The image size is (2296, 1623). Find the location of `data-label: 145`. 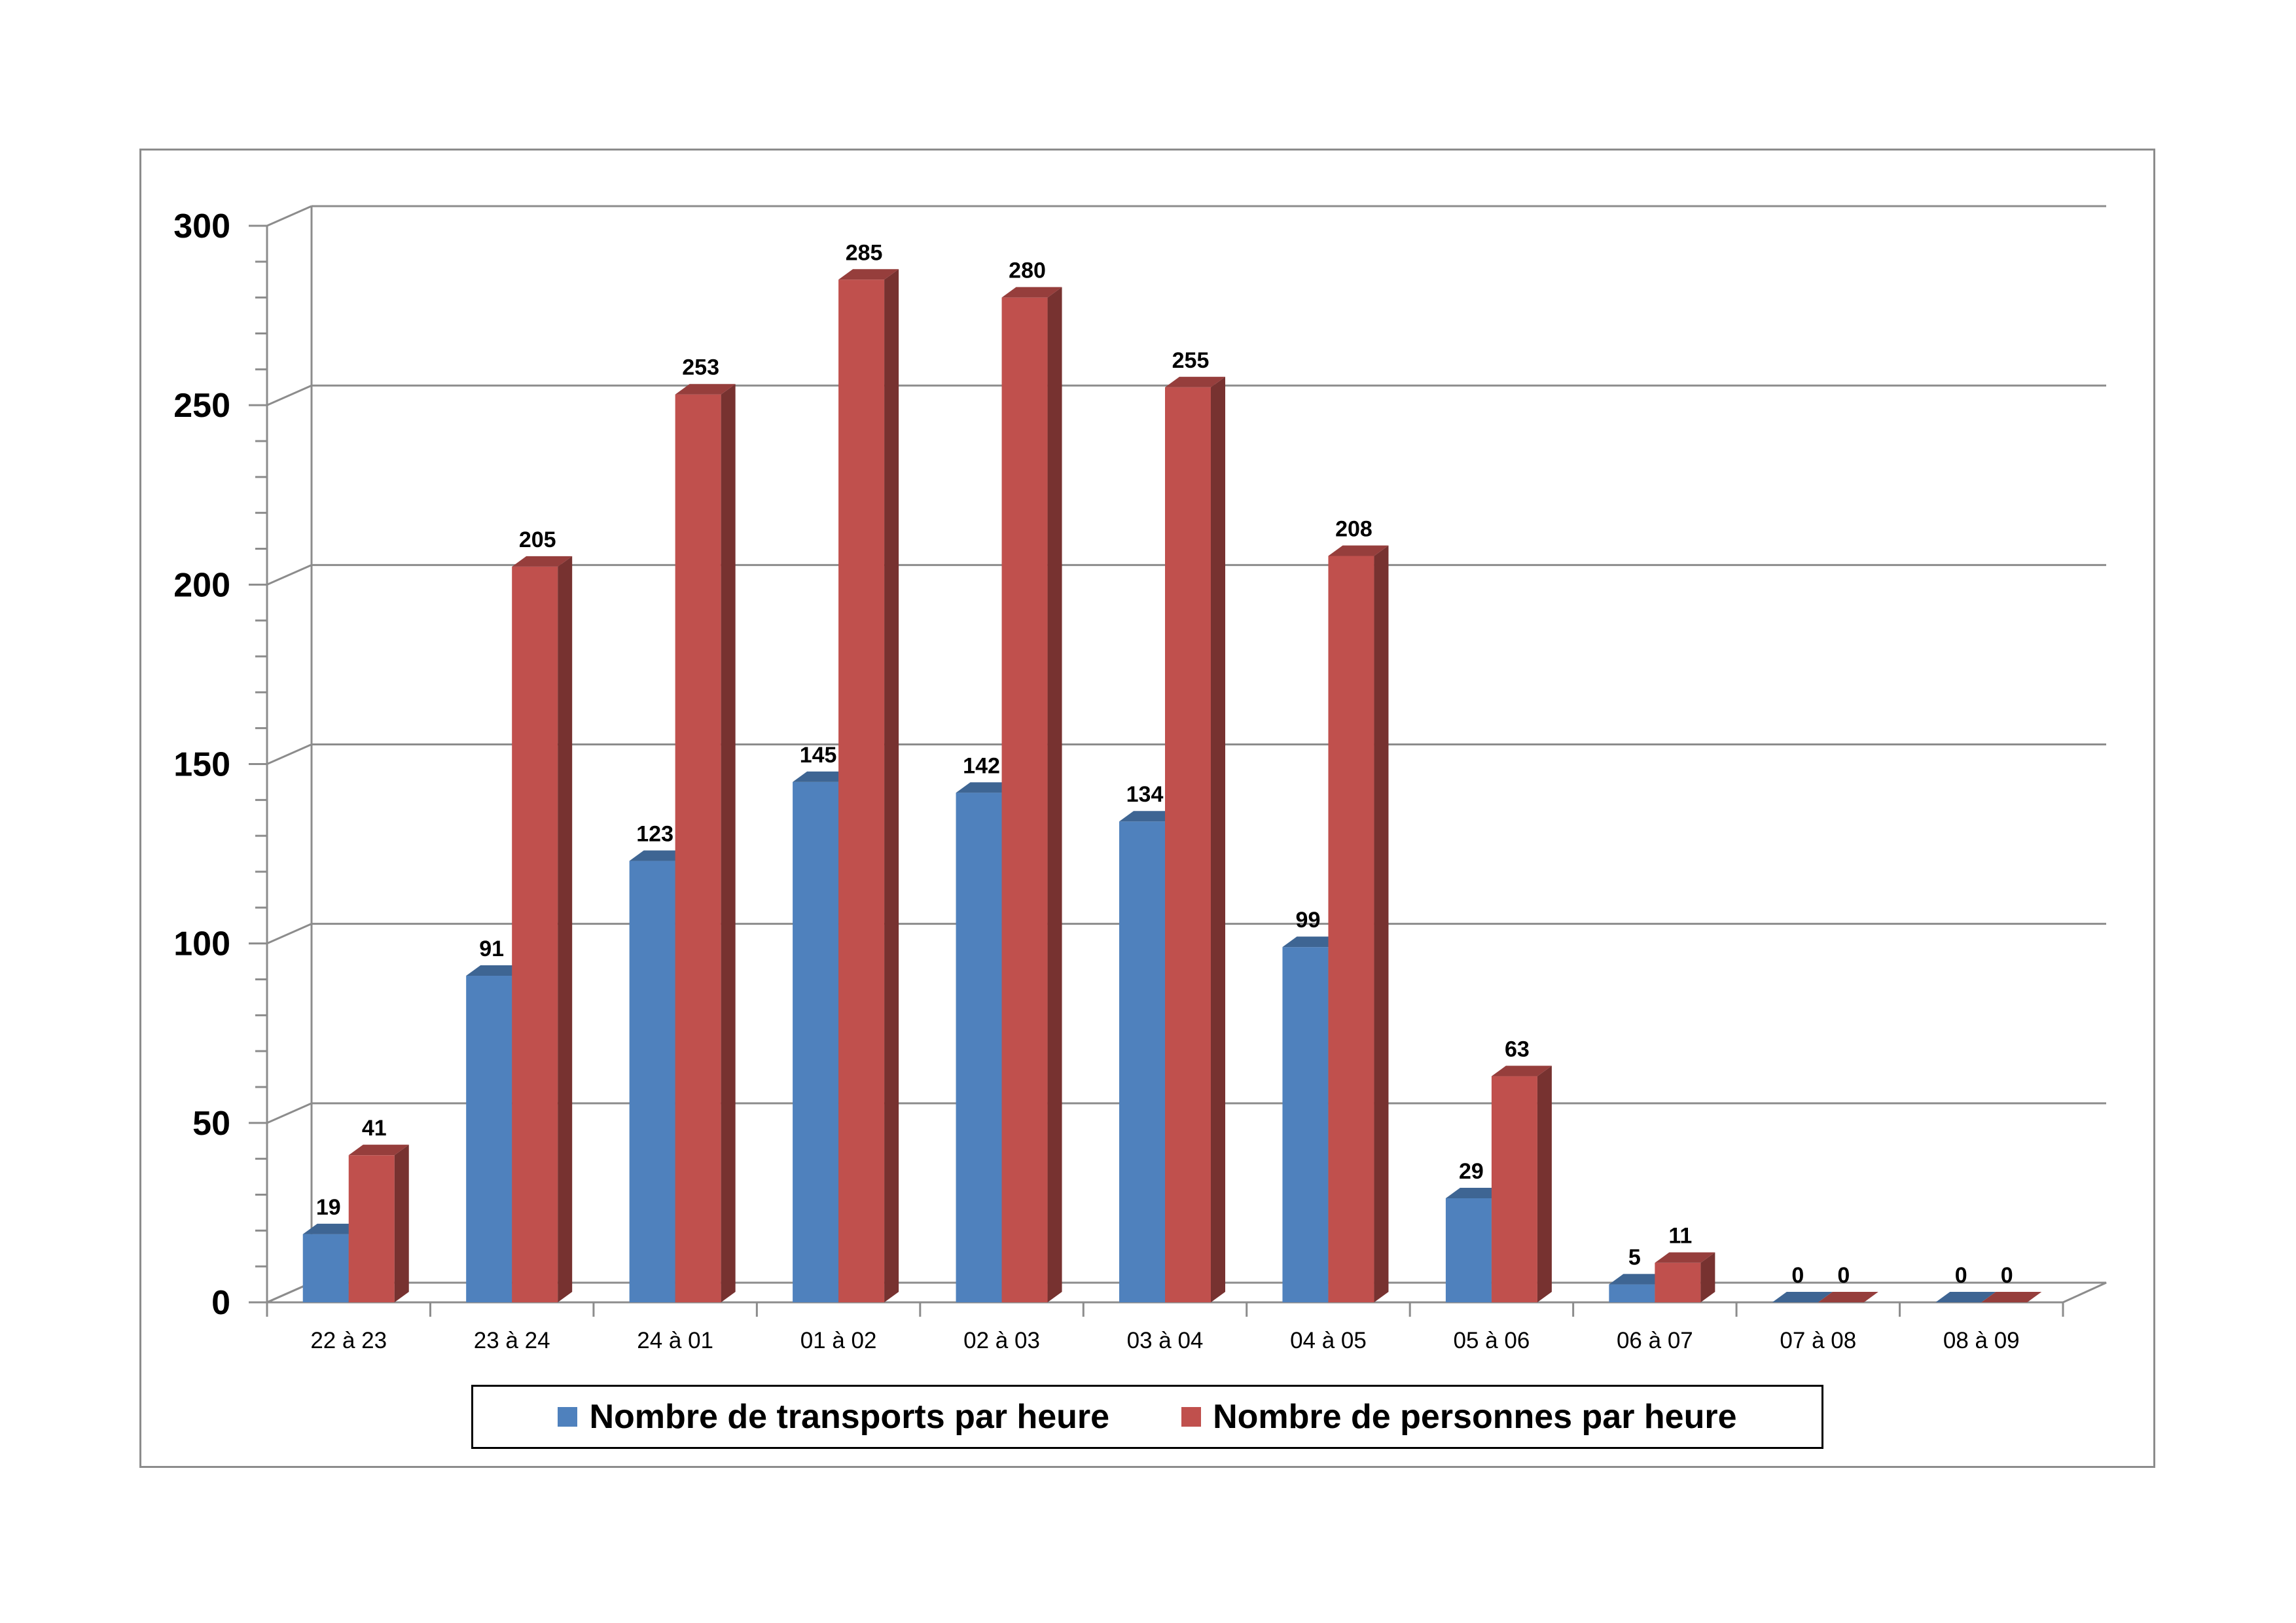

data-label: 145 is located at coordinates (819, 755).